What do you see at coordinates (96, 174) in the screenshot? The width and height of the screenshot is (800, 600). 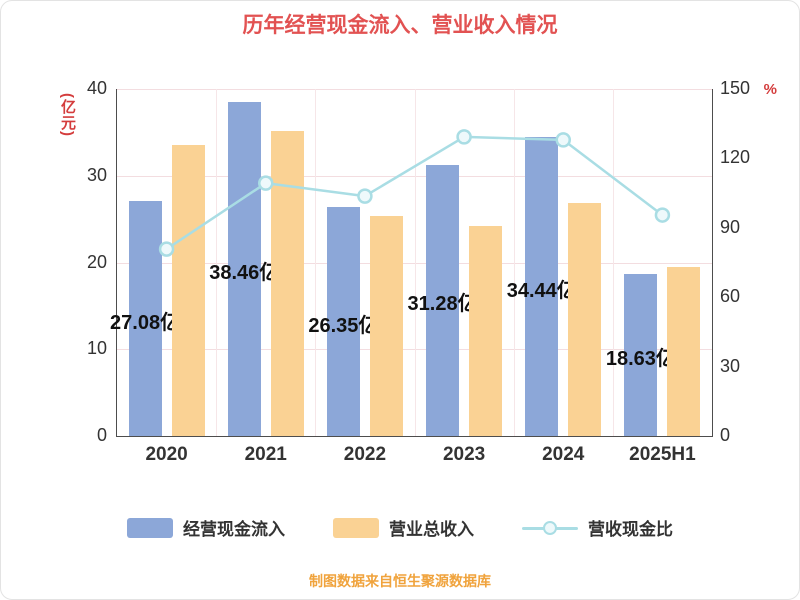 I see `left-axis-tick-label: 30` at bounding box center [96, 174].